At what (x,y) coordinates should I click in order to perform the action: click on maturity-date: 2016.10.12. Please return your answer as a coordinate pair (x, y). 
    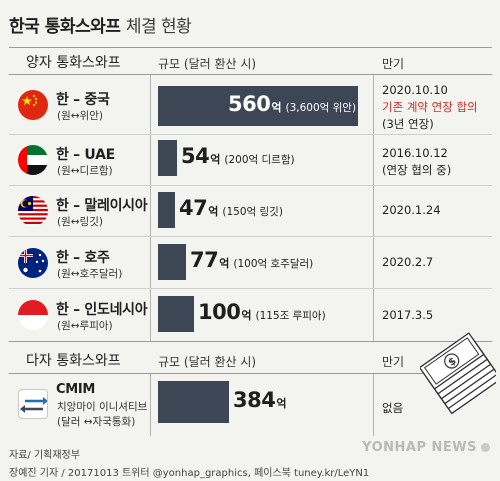
    Looking at the image, I should click on (415, 153).